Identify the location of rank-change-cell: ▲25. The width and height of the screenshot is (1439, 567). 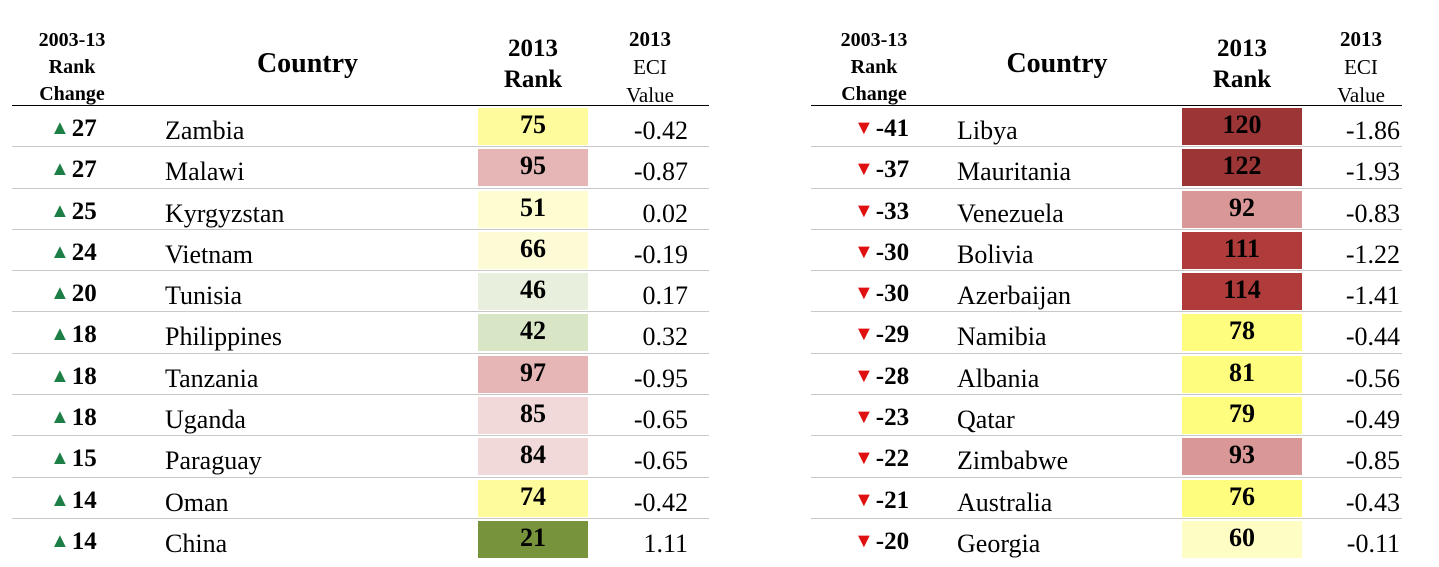
(90, 212).